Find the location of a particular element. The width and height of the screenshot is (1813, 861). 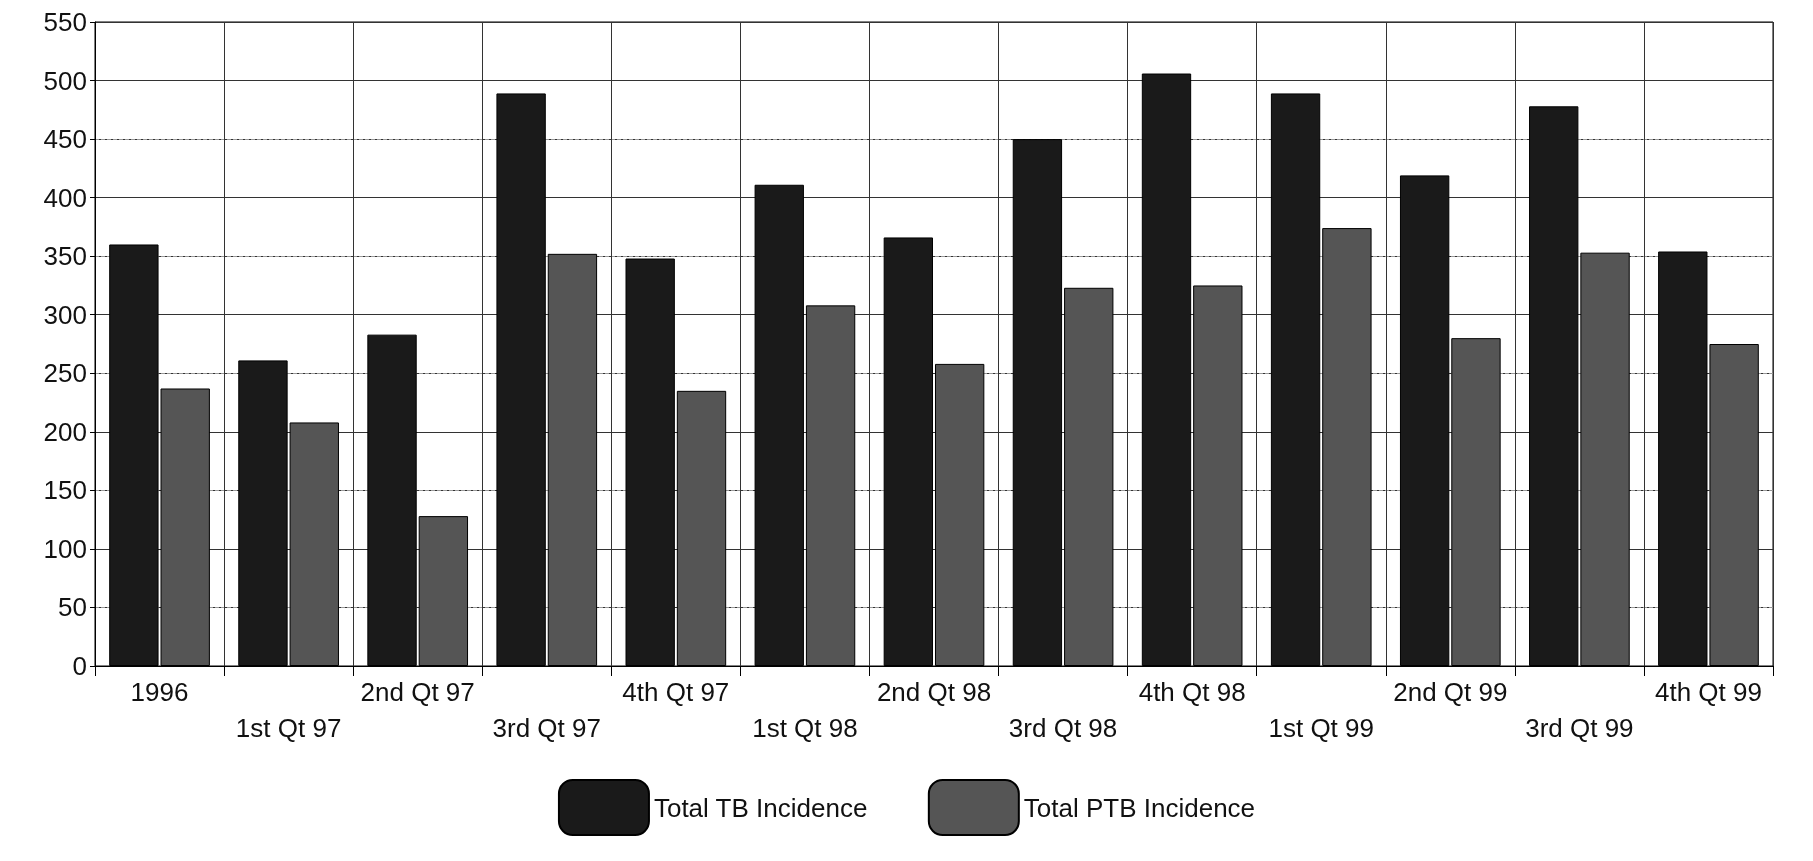

y-tick-label: 0 is located at coordinates (79, 666).